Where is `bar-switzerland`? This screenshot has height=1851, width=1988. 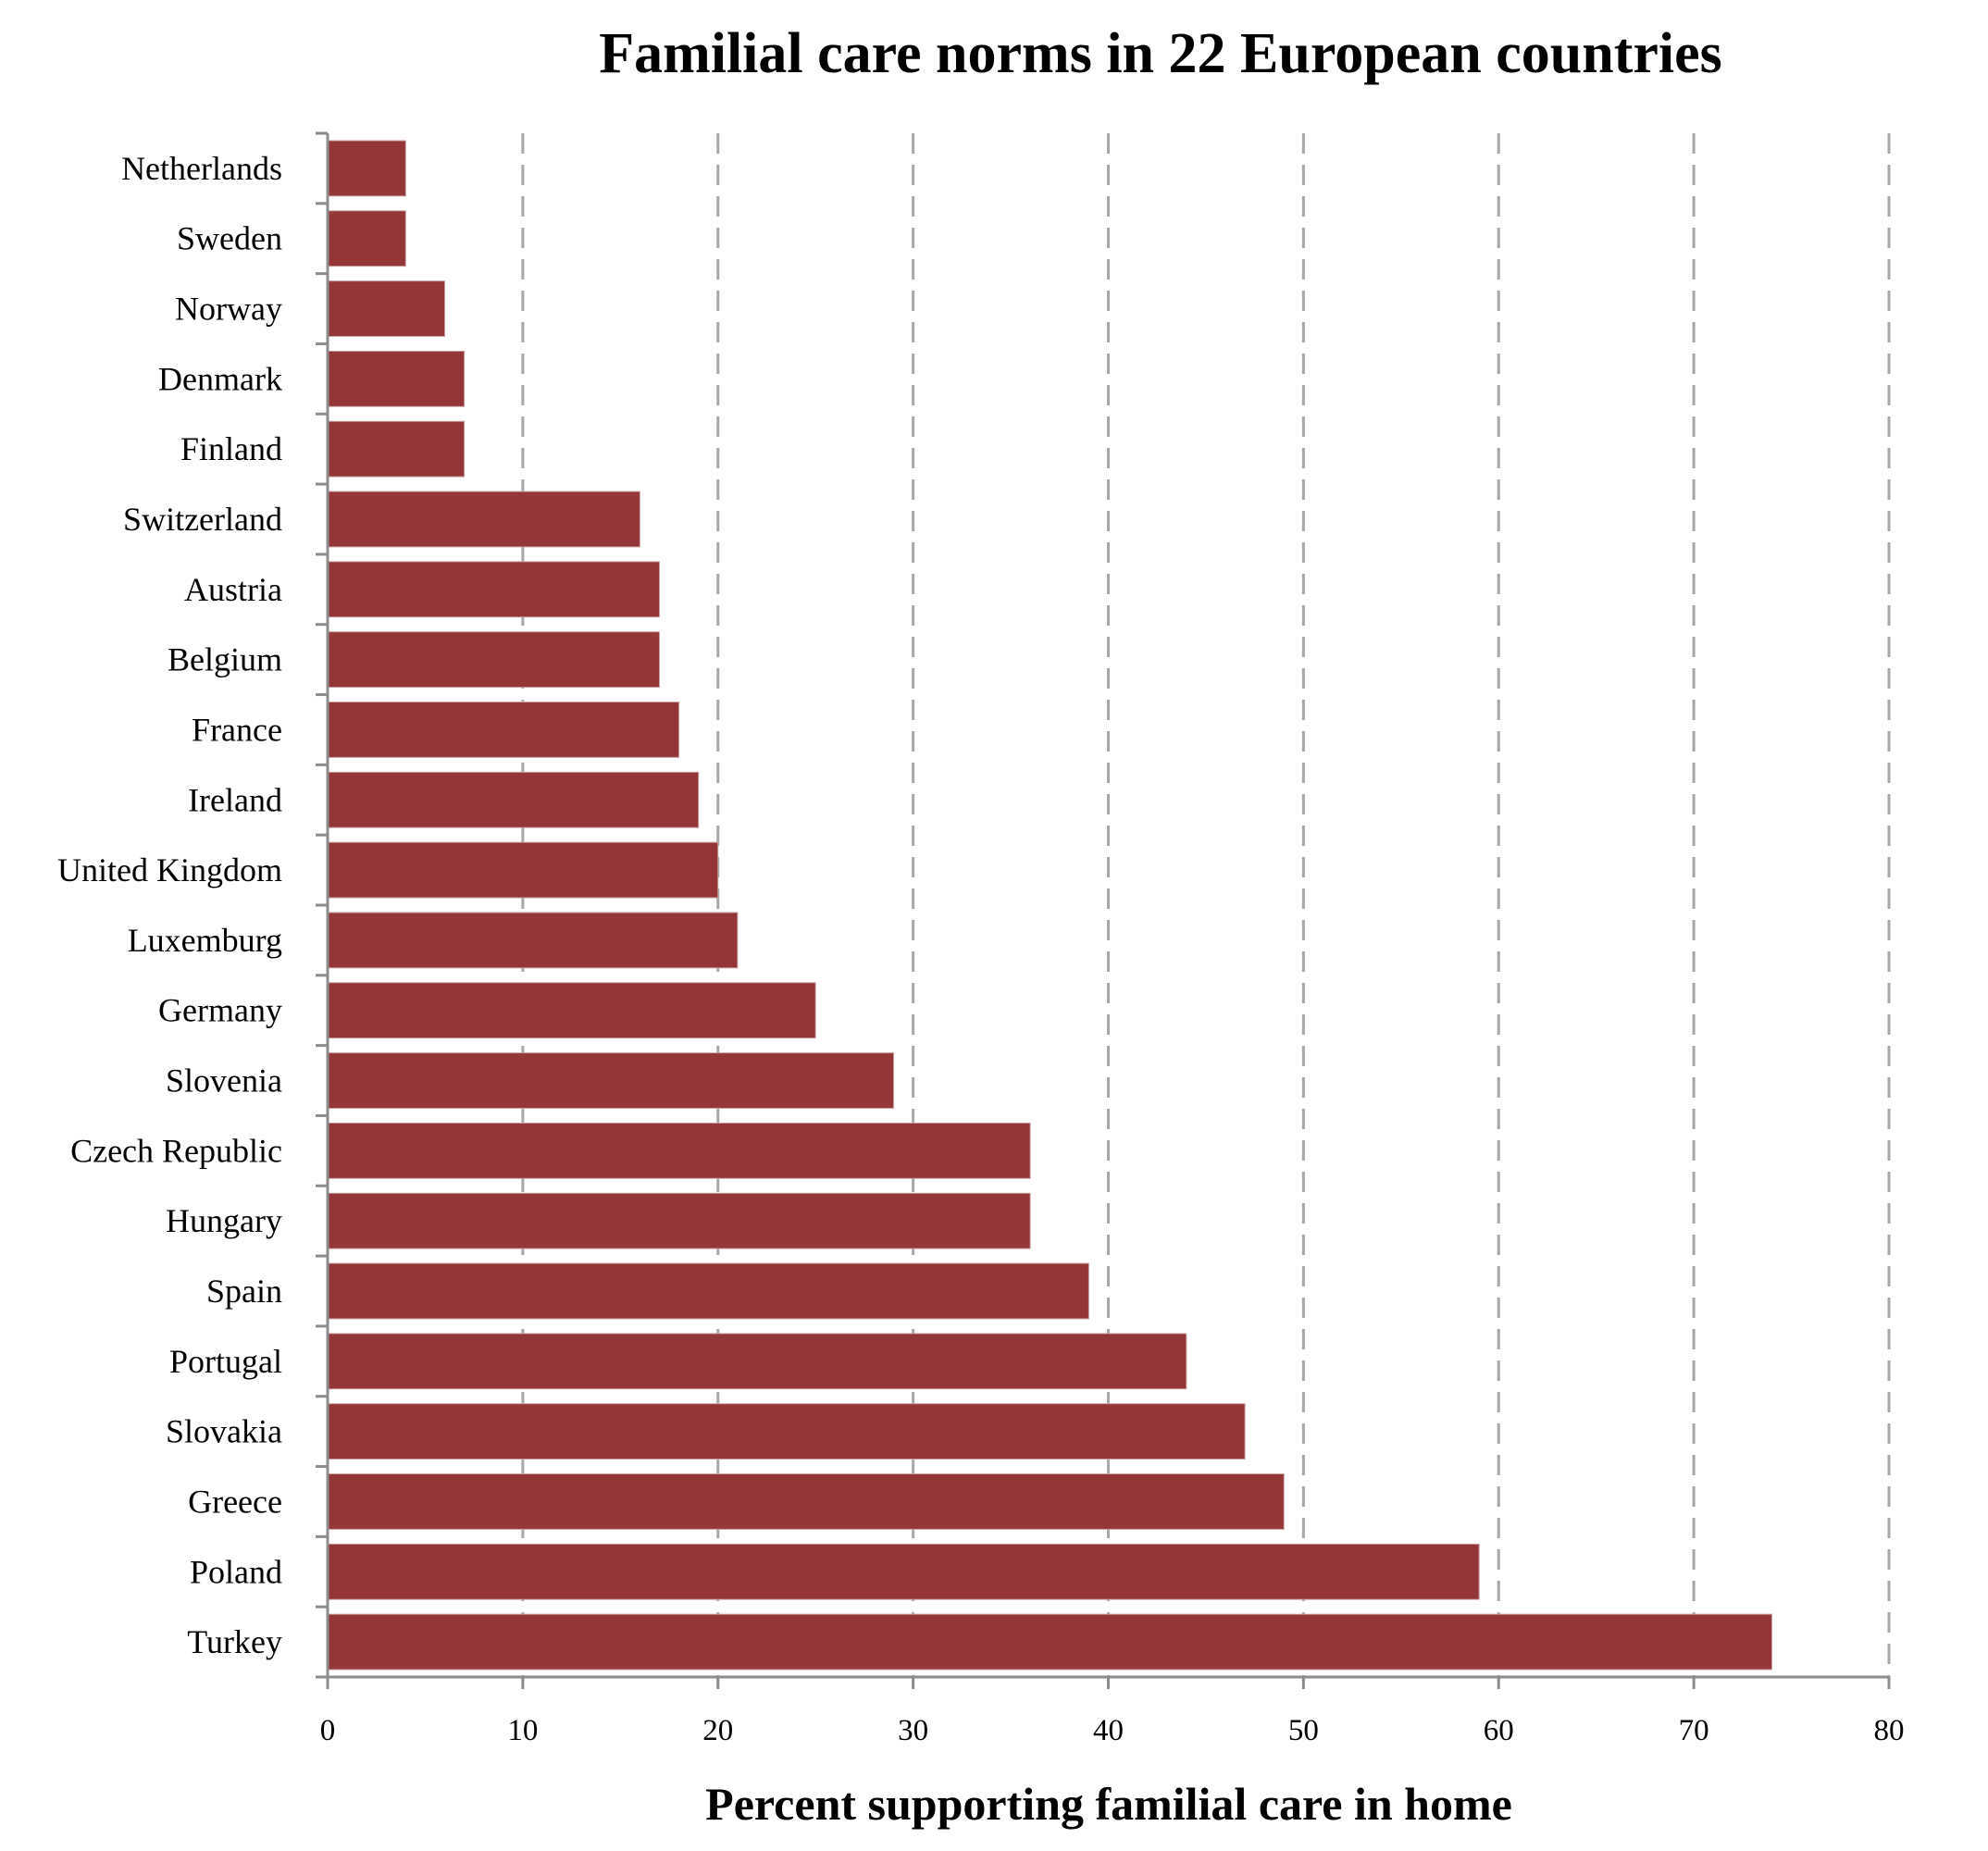 bar-switzerland is located at coordinates (483, 519).